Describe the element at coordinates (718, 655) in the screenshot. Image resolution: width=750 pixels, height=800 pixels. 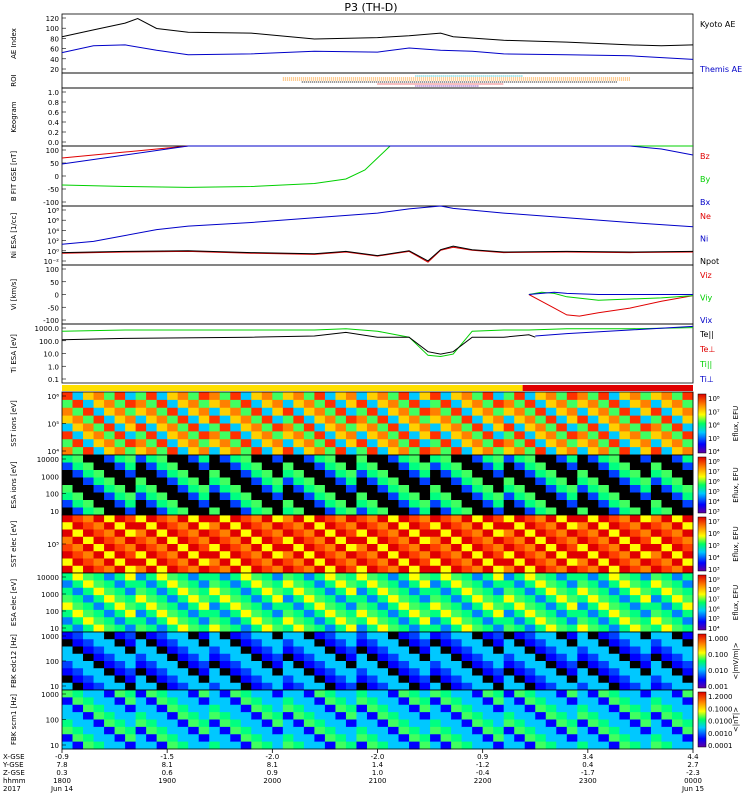
I see `colorbar-tick-label: 0.100` at that location.